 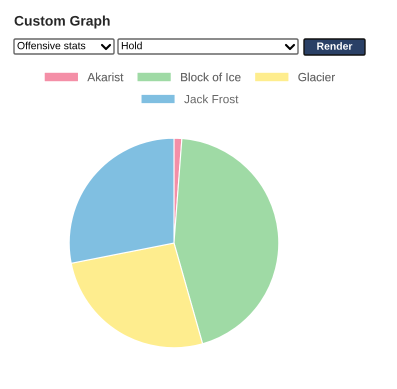 I want to click on legend-label: Akarist, so click(x=105, y=77).